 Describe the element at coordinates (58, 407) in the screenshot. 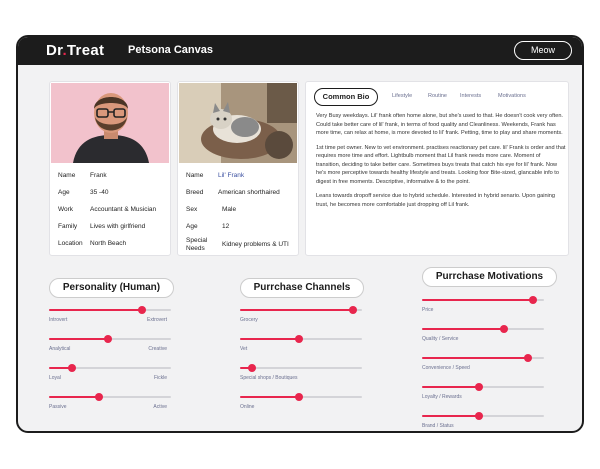

I see `slider-left-label: Passive` at that location.